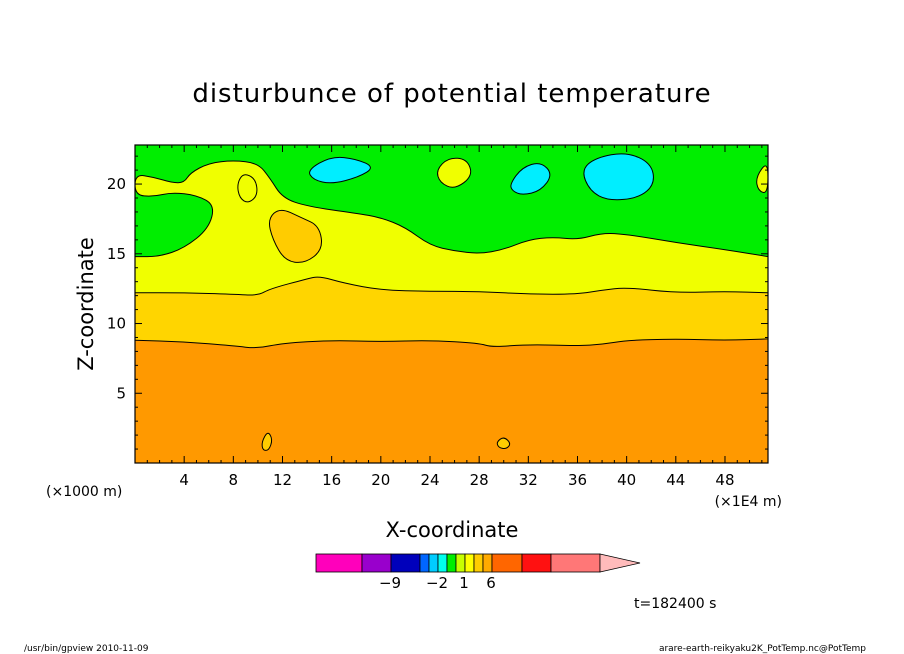  What do you see at coordinates (331, 480) in the screenshot?
I see `x-tick-label: 16` at bounding box center [331, 480].